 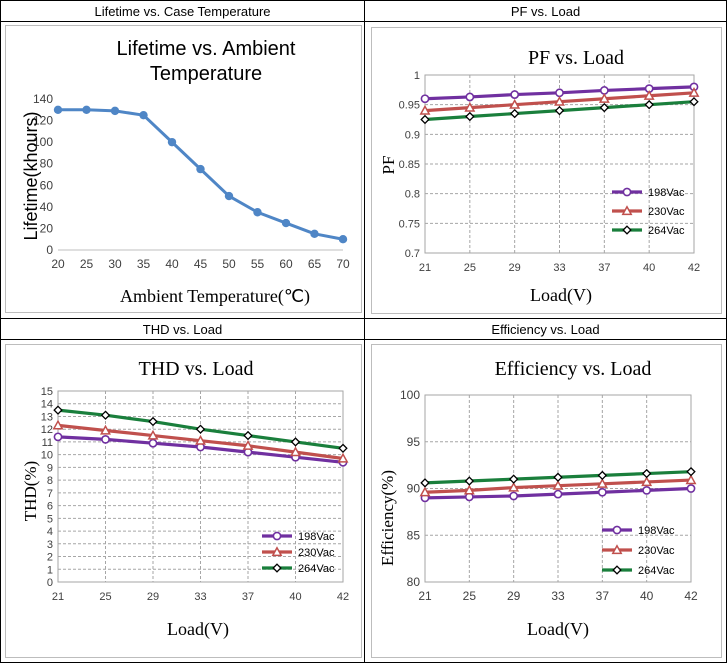 I want to click on thd-ytick-label: 2, so click(x=50, y=558).